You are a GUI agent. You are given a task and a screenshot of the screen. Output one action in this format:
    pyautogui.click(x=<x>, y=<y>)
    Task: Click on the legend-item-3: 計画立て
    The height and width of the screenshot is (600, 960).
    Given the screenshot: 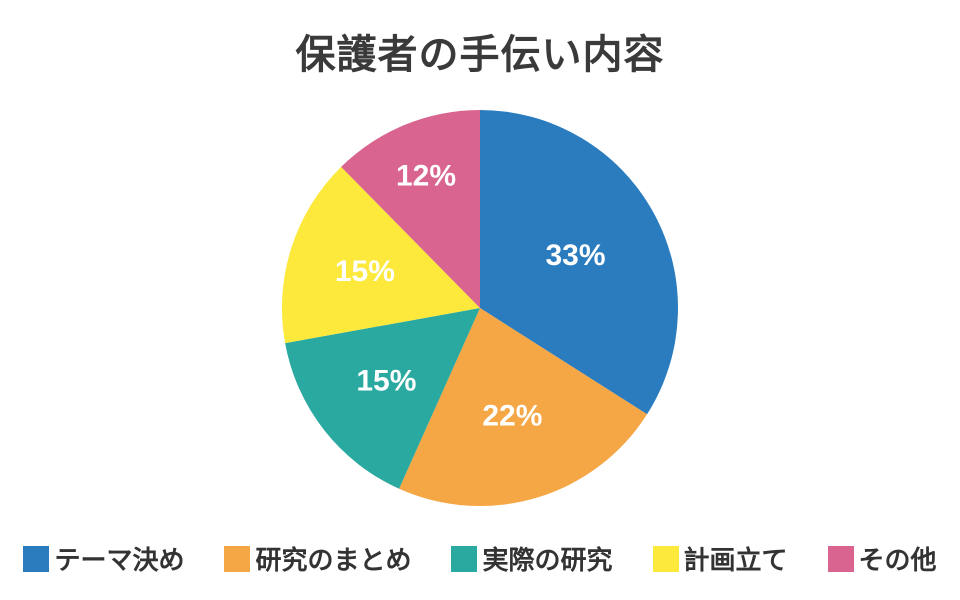 What is the action you would take?
    pyautogui.click(x=720, y=558)
    